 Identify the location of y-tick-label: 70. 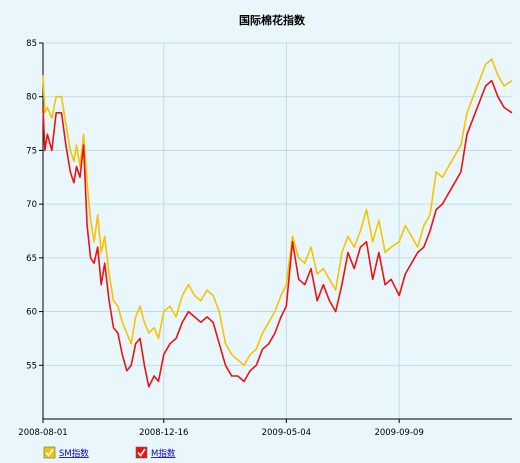
(31, 205).